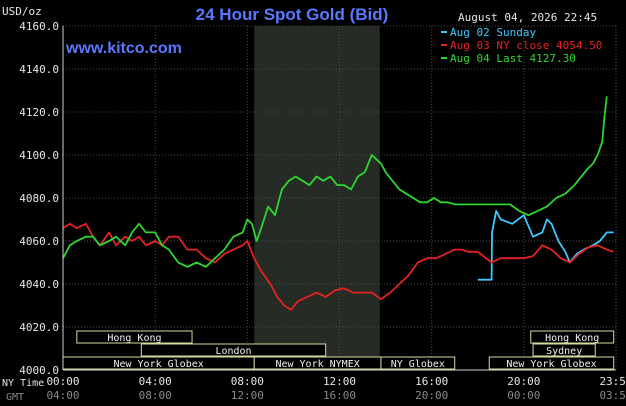 The image size is (626, 406). I want to click on y-tick-label: 4000.0, so click(39, 370).